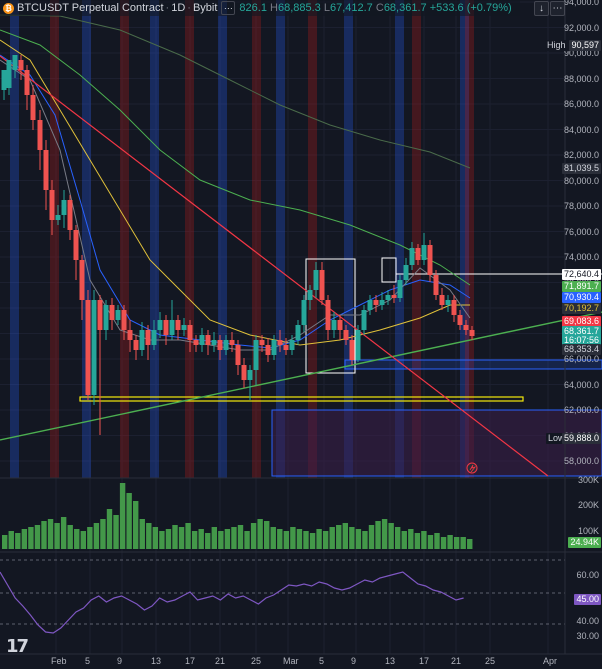 The height and width of the screenshot is (669, 602). I want to click on more-icon: ⋯, so click(228, 8).